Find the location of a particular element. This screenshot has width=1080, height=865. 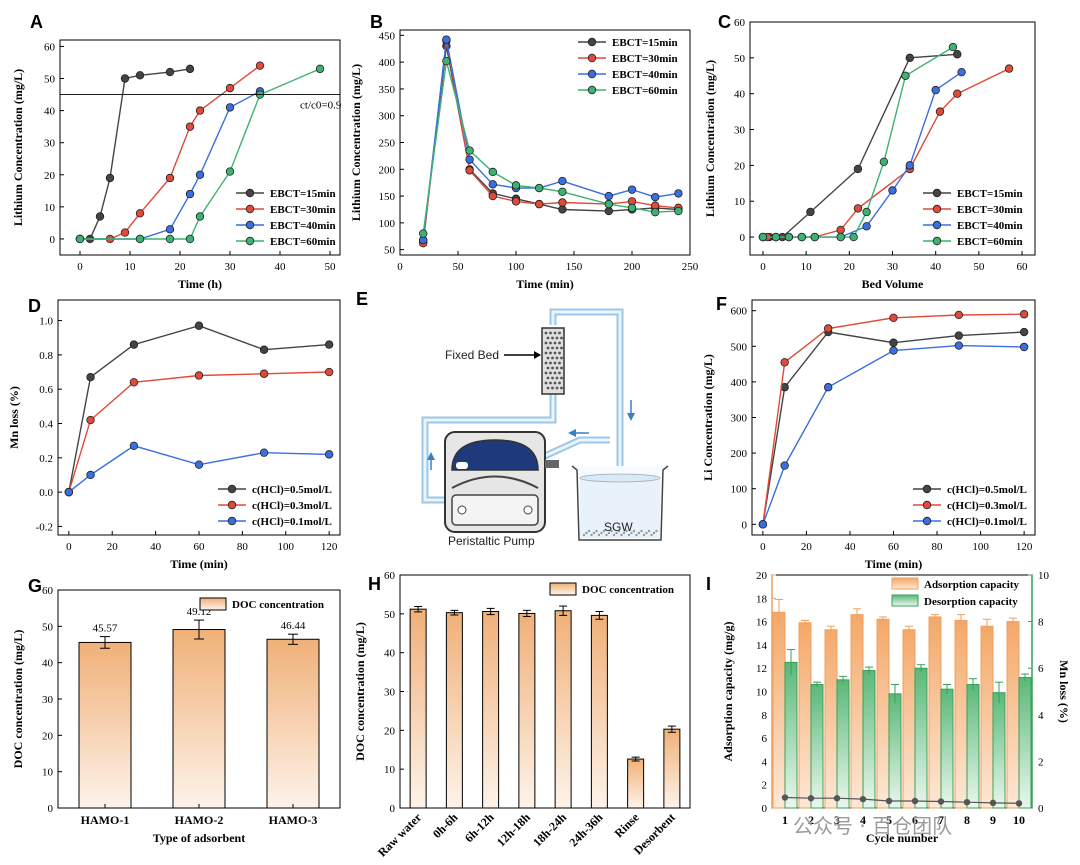

y2-tick-label: 0 is located at coordinates (1041, 809).